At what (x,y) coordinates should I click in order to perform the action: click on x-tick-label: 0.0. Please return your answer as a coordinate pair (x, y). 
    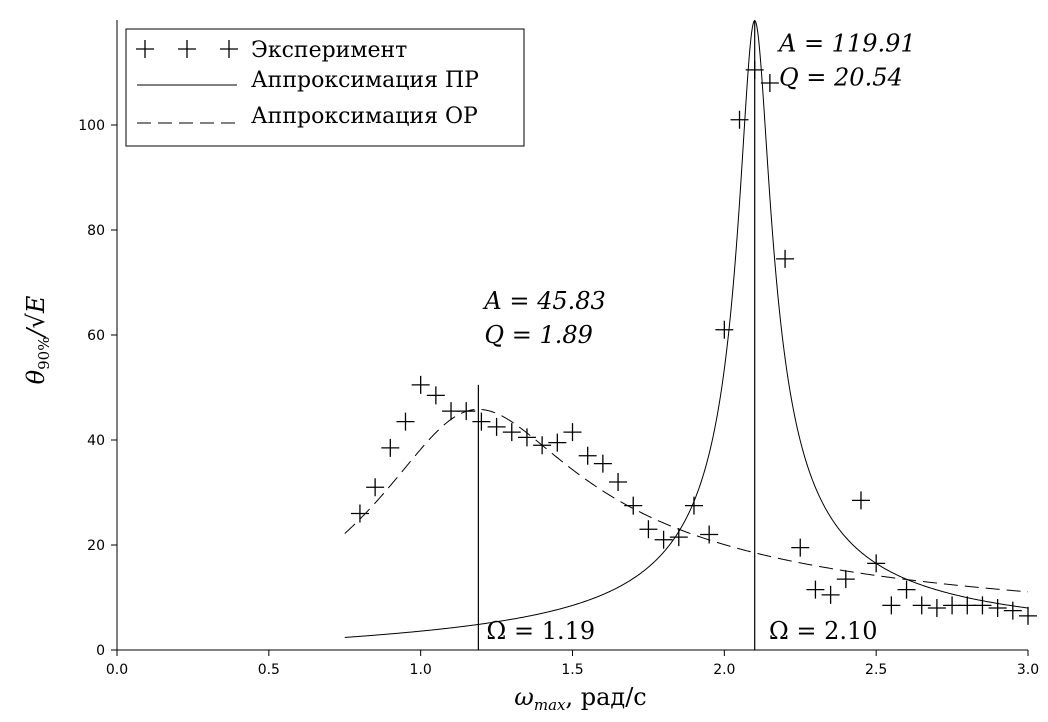
    Looking at the image, I should click on (117, 670).